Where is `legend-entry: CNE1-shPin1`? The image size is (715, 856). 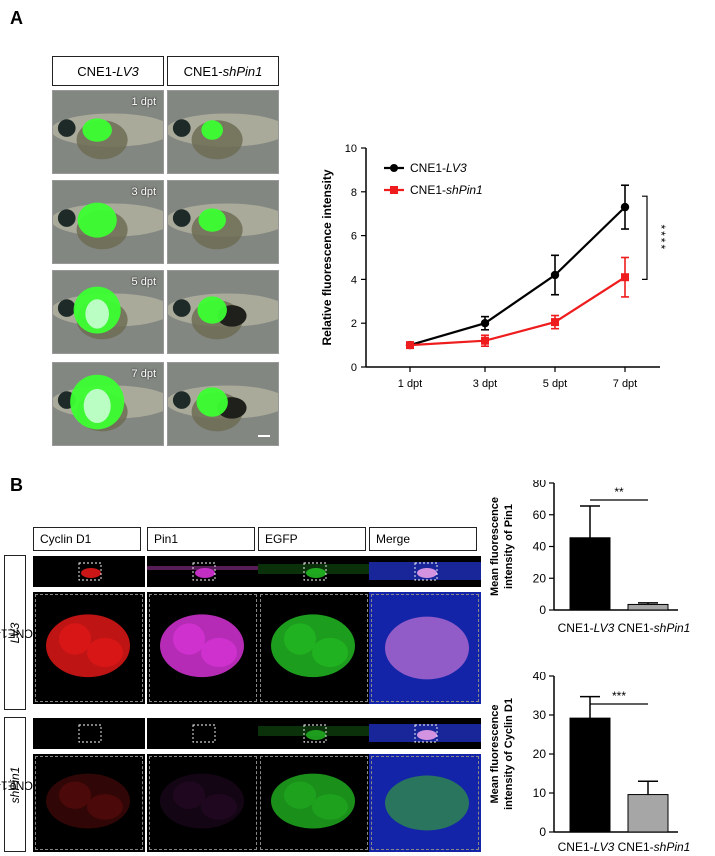 legend-entry: CNE1-shPin1 is located at coordinates (433, 190).